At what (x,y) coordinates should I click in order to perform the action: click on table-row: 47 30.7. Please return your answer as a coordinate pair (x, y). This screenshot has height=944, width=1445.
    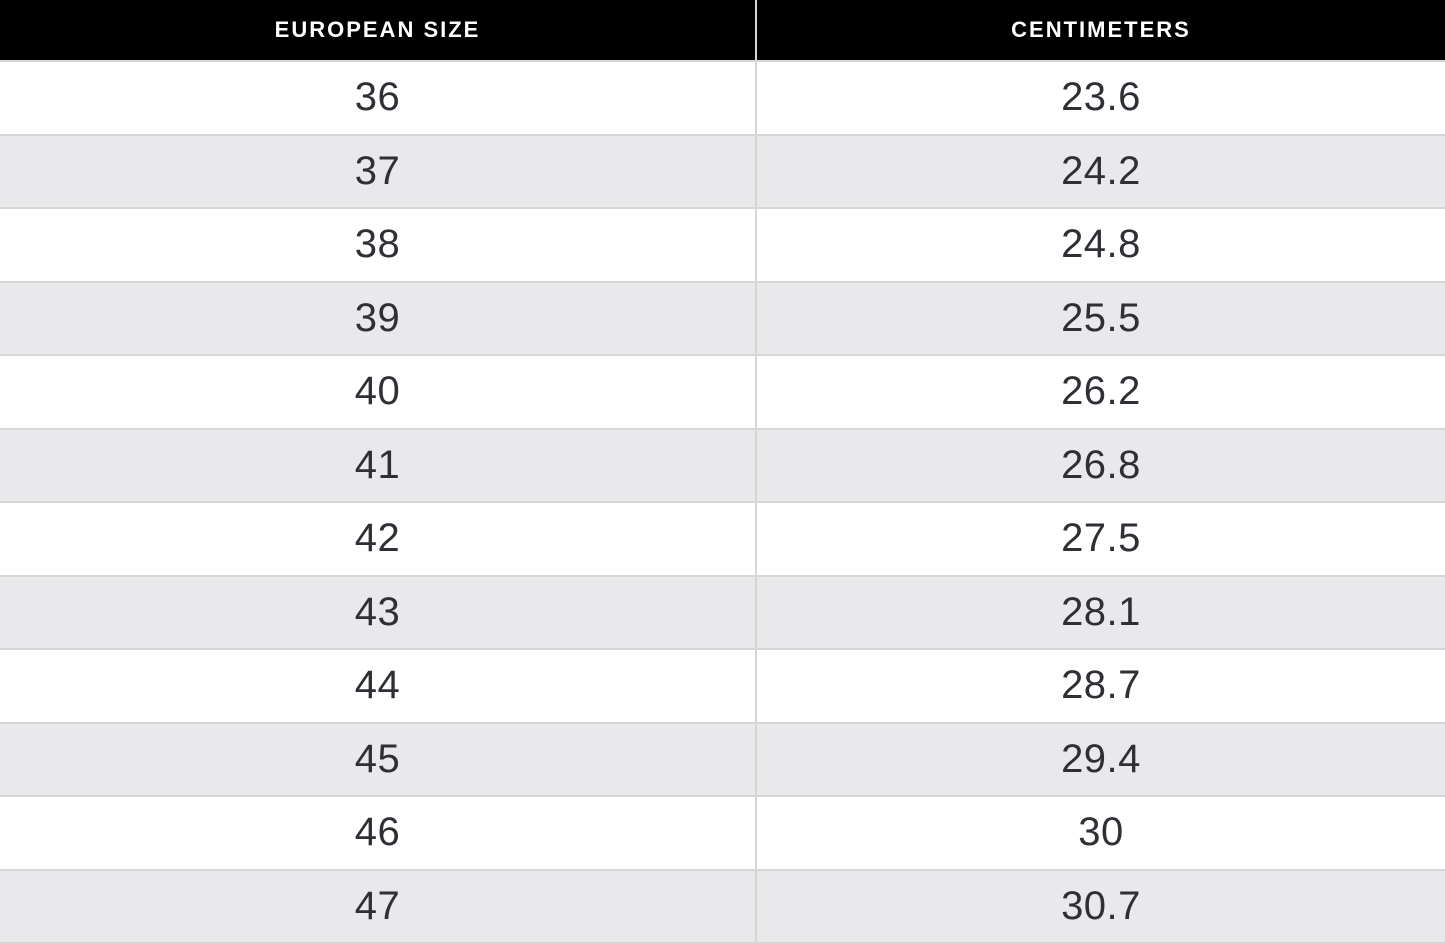
    Looking at the image, I should click on (722, 906).